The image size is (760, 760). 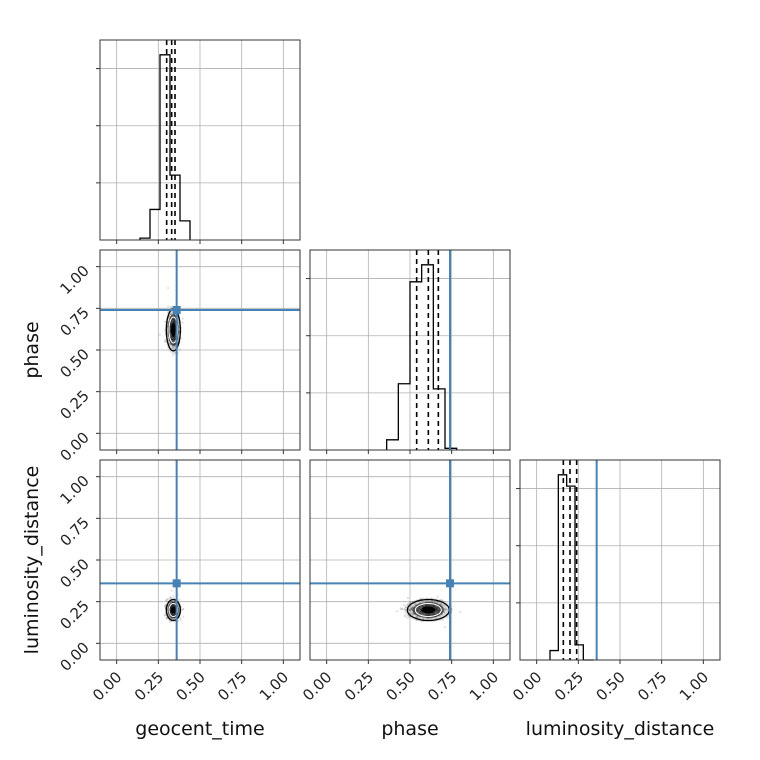 I want to click on x-tick-label-phase-vs-luminosity-distance-1: 0.25, so click(x=359, y=686).